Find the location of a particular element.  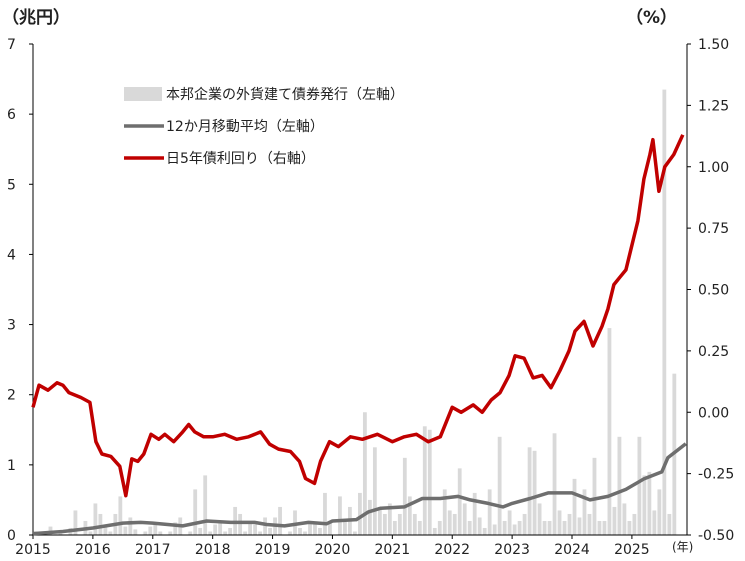

left-tick-label: 5 is located at coordinates (11, 185).